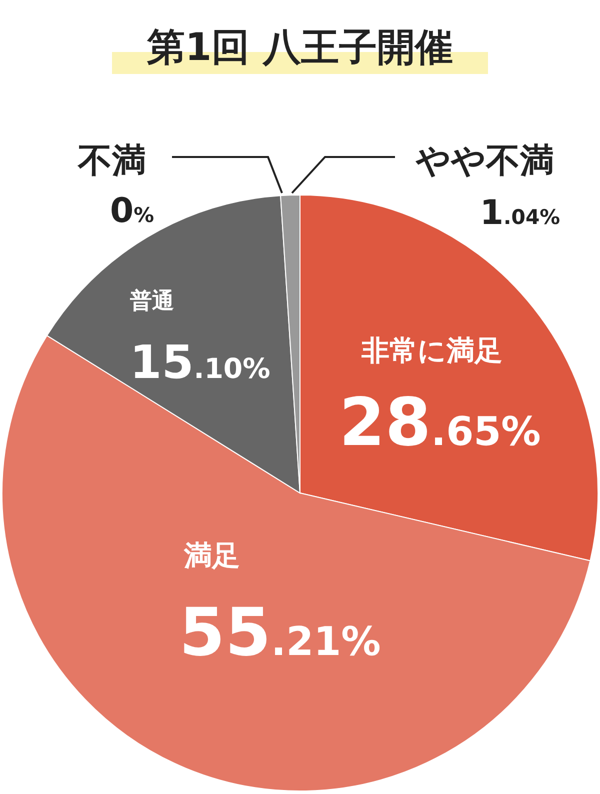 This screenshot has width=600, height=794. What do you see at coordinates (431, 350) in the screenshot?
I see `slice-label: 非常に満足` at bounding box center [431, 350].